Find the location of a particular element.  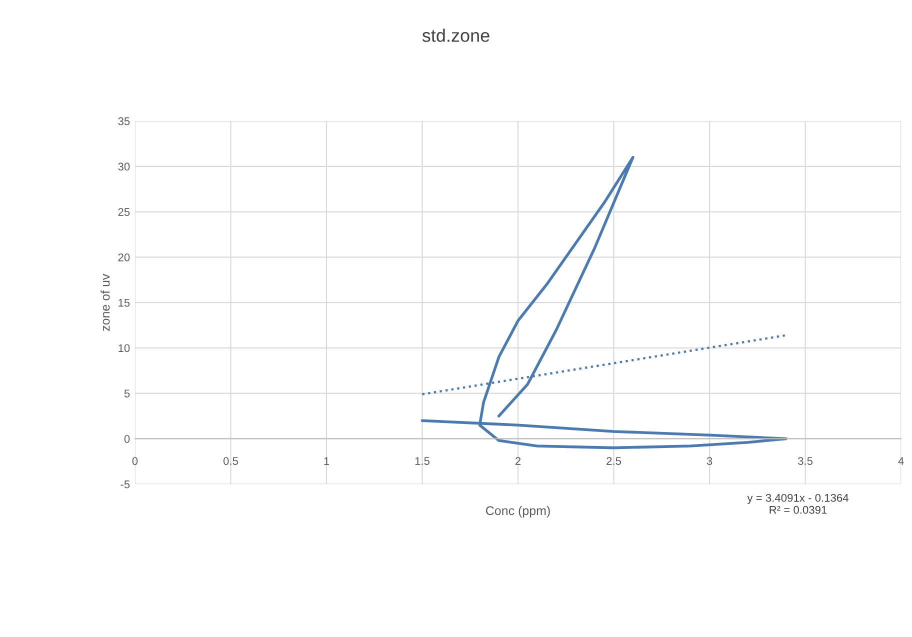

x-tick-label: 3.5 is located at coordinates (805, 461).